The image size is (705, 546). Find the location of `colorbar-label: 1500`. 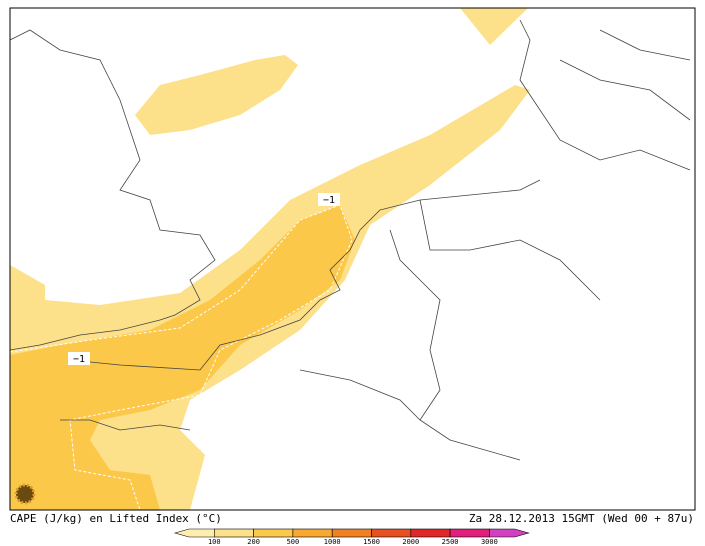

colorbar-label: 1500 is located at coordinates (371, 542).